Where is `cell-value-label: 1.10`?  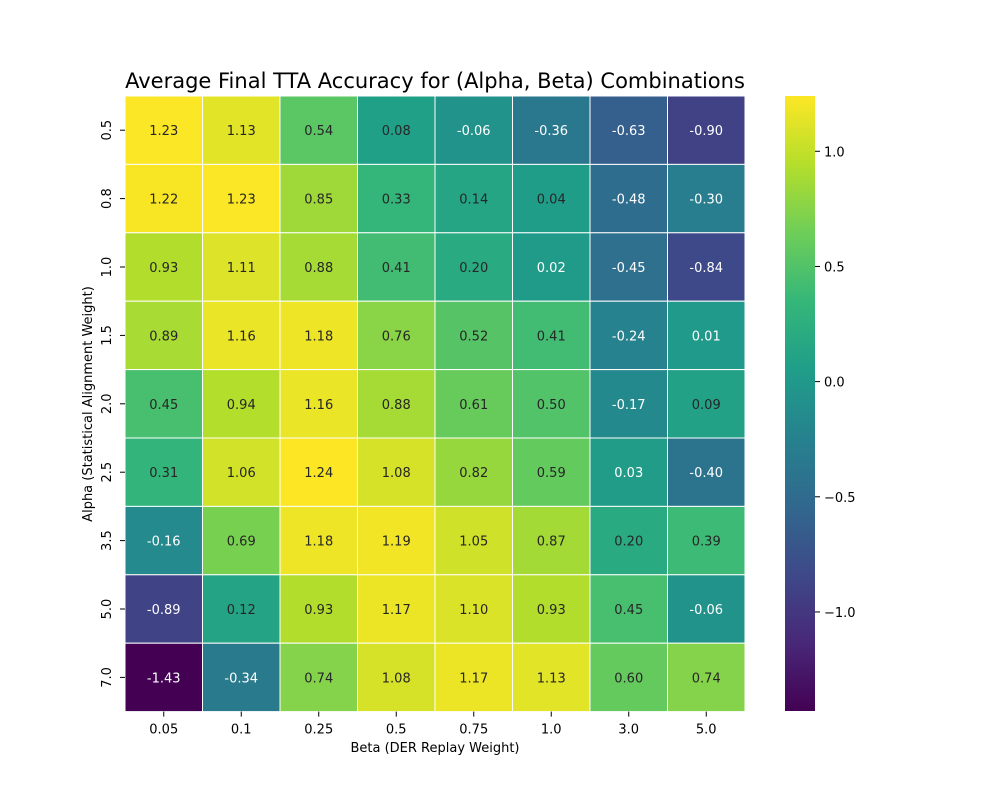 cell-value-label: 1.10 is located at coordinates (473, 610).